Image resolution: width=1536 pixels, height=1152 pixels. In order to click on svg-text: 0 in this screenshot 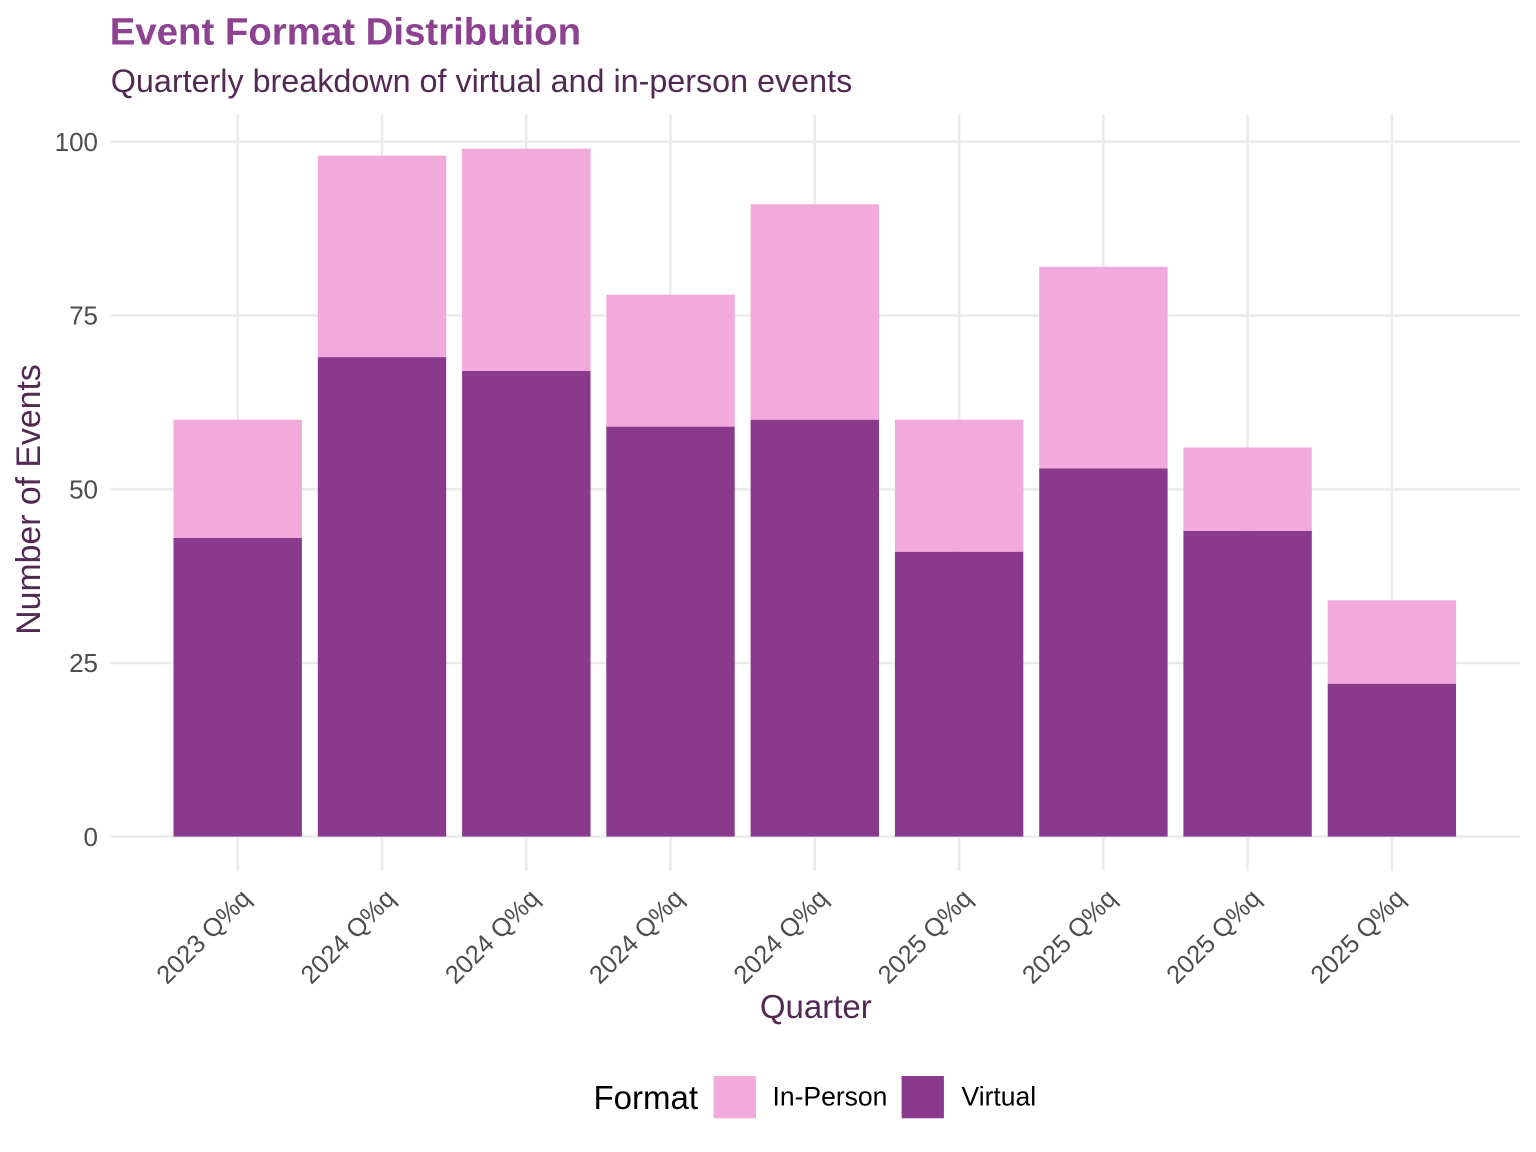, I will do `click(91, 837)`.